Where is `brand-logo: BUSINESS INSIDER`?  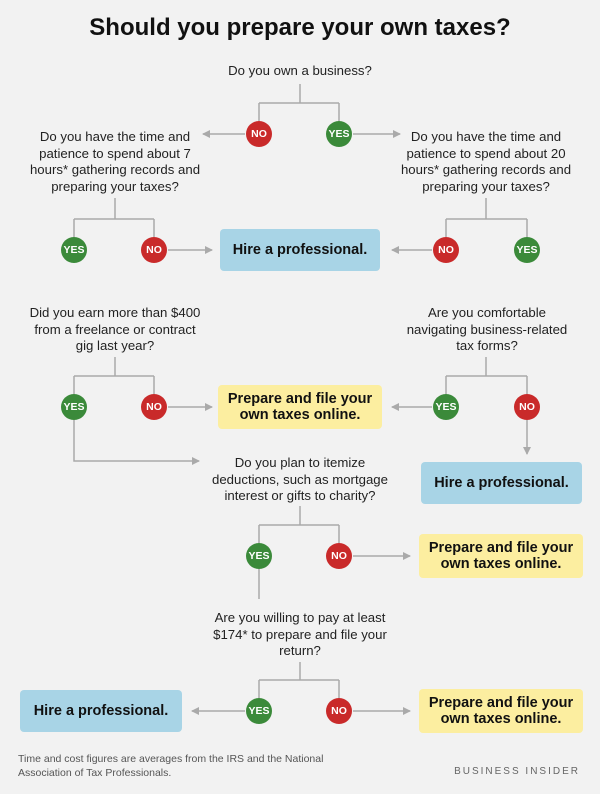
brand-logo: BUSINESS INSIDER is located at coordinates (517, 771).